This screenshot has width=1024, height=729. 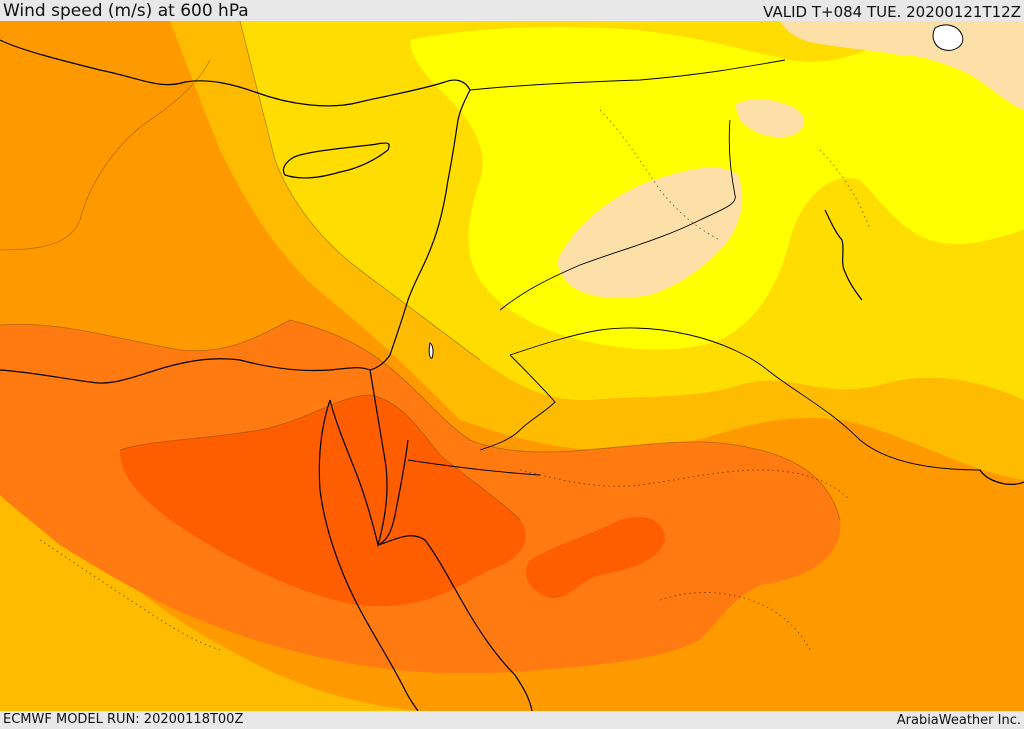 What do you see at coordinates (892, 12) in the screenshot?
I see `valid-time-label: VALID T+084 TUE. 20200121T12Z` at bounding box center [892, 12].